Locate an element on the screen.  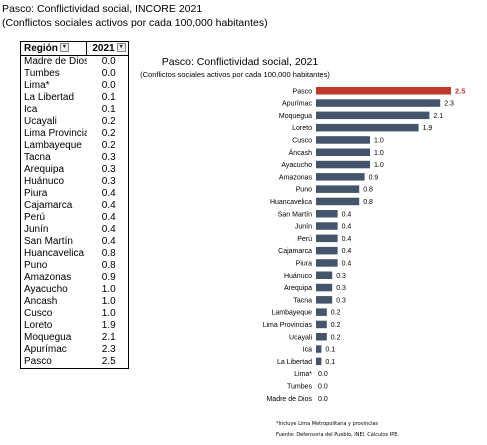
region-cell: Ayacucho is located at coordinates (53, 290).